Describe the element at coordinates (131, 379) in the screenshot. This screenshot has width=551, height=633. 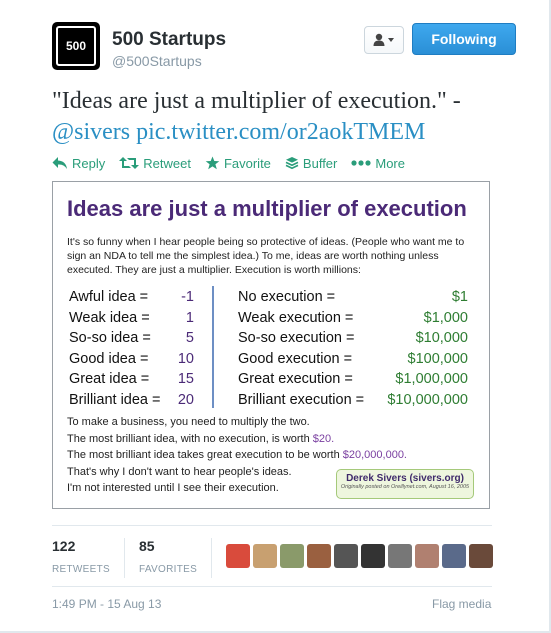
I see `idea-row: Great idea = 15` at that location.